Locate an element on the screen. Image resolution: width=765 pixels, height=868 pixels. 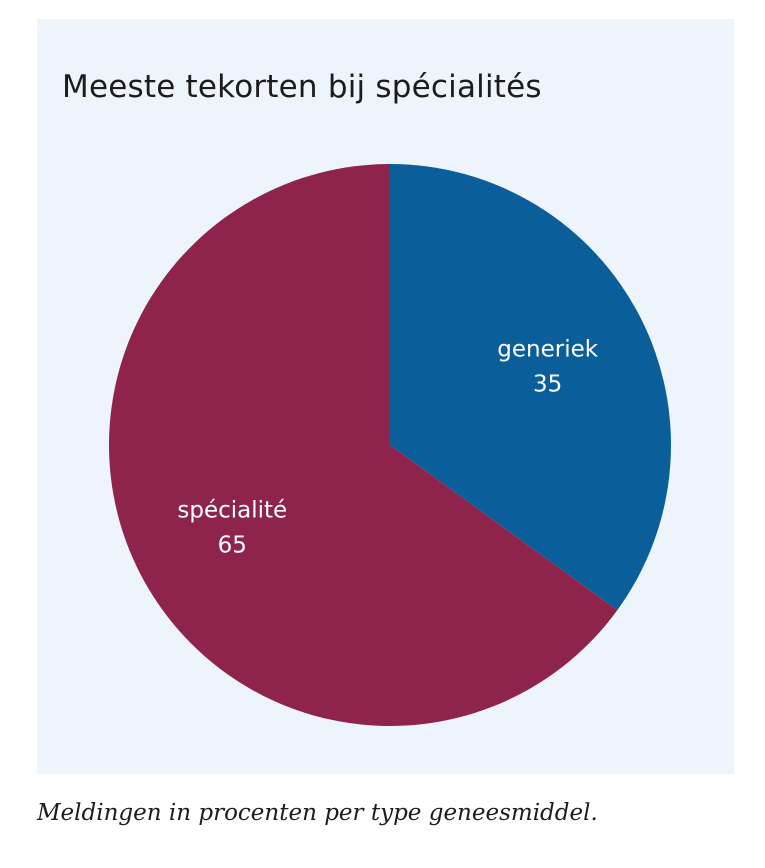
slice-label-1: spécialité is located at coordinates (232, 510).